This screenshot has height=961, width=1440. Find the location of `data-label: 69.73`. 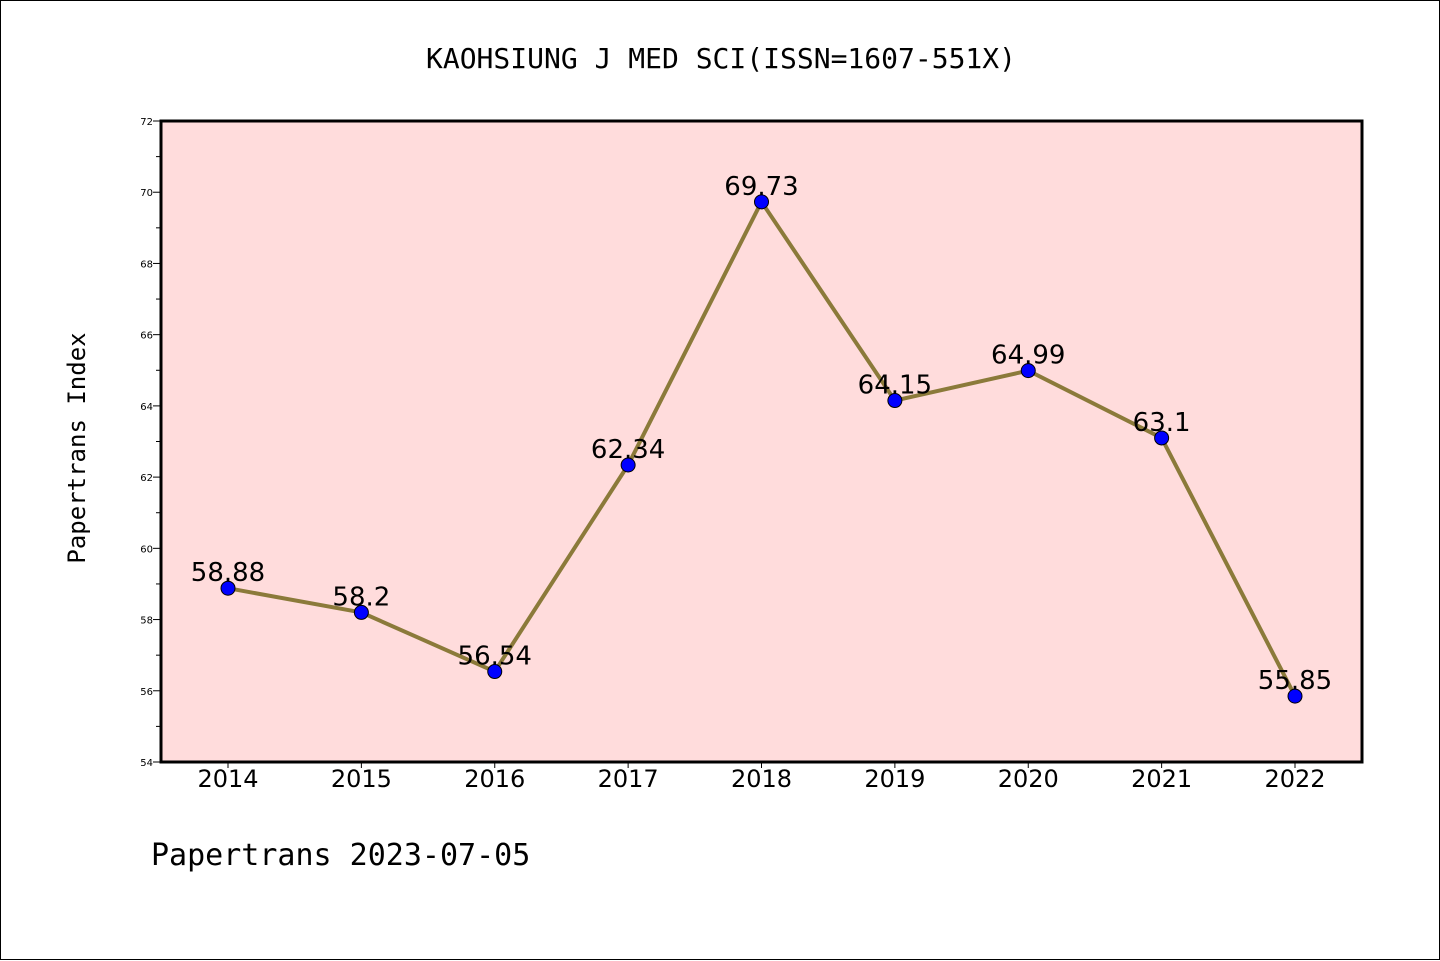

data-label: 69.73 is located at coordinates (761, 187).